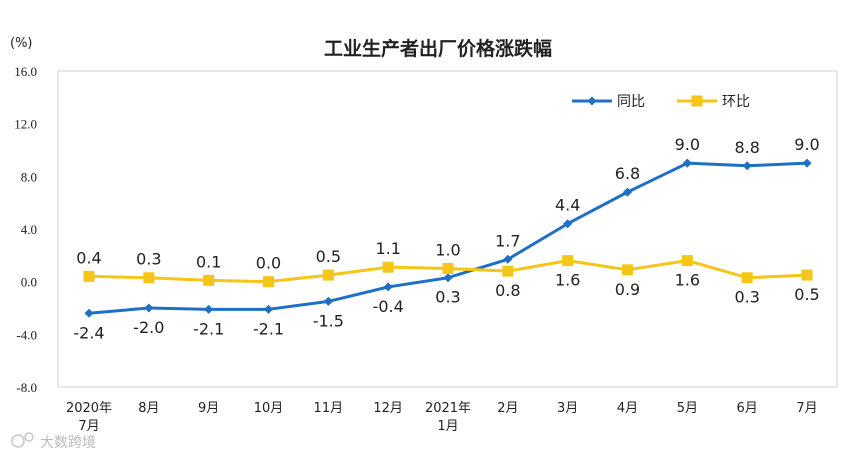  I want to click on x-tick-label: 2020年, so click(89, 408).